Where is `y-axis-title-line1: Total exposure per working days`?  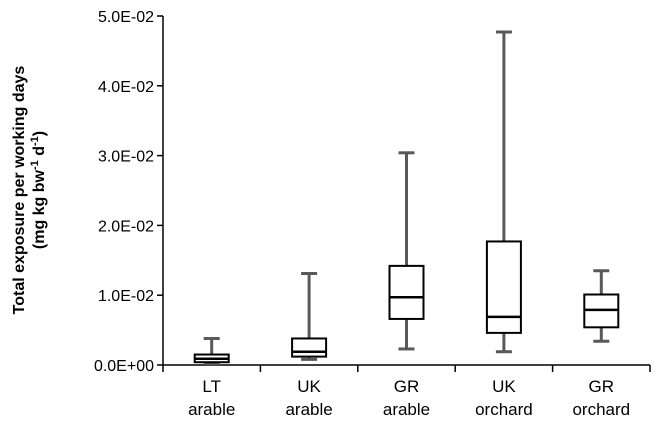
y-axis-title-line1: Total exposure per working days is located at coordinates (19, 190).